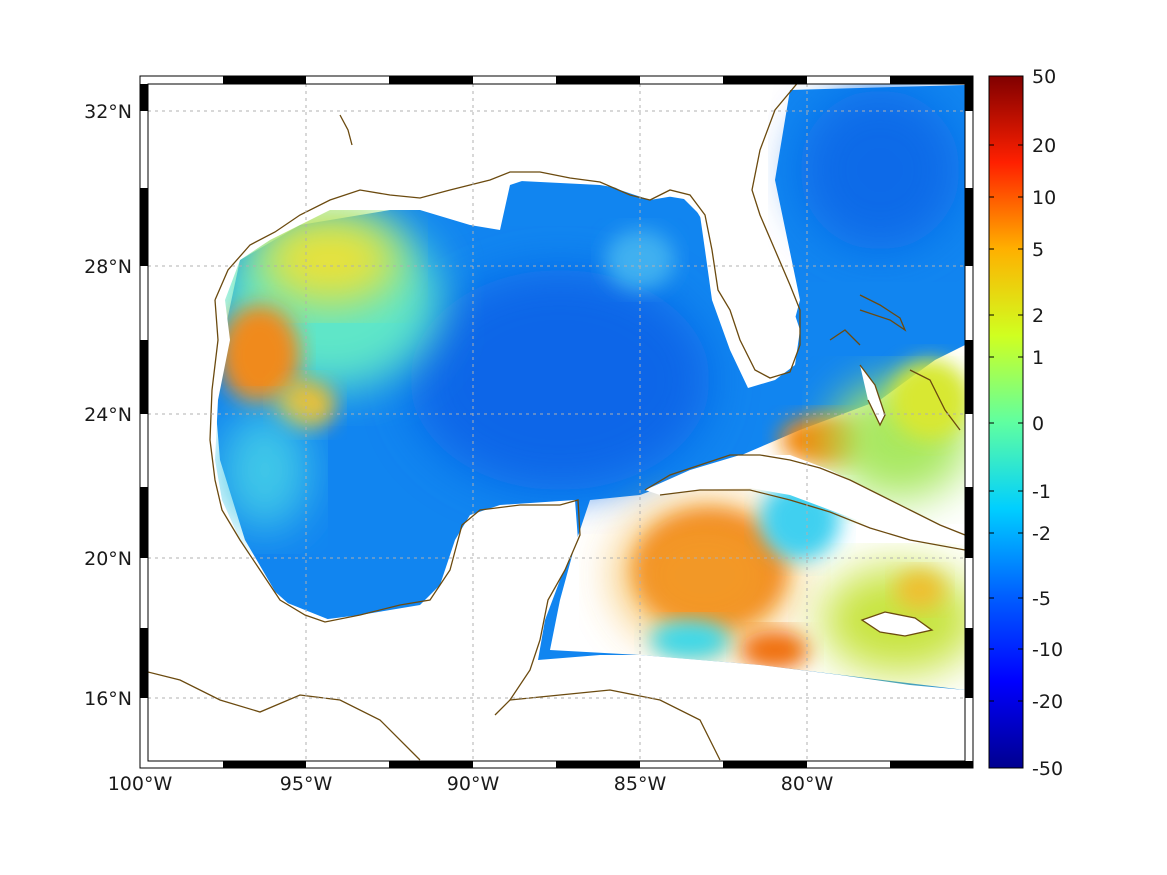 The height and width of the screenshot is (875, 1167). Describe the element at coordinates (473, 784) in the screenshot. I see `lon-label: 90°W` at that location.